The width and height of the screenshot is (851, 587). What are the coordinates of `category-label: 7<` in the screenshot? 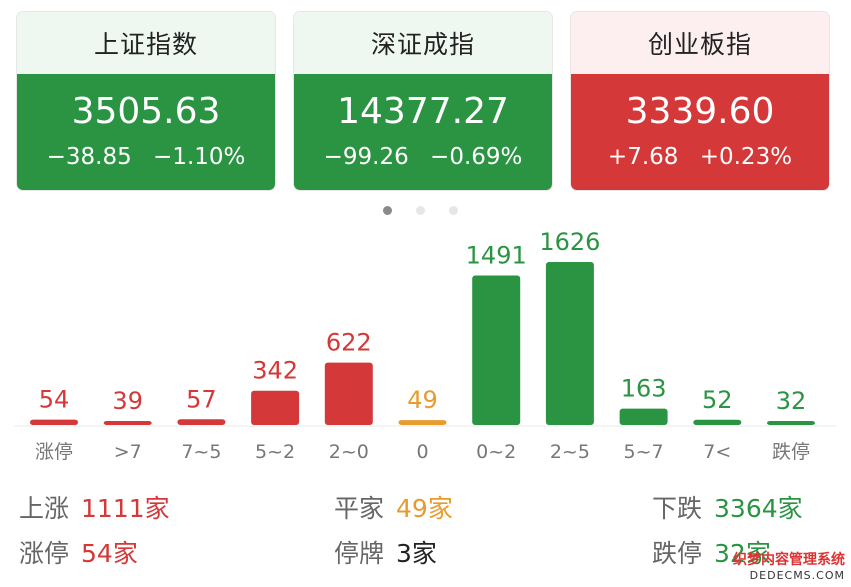 It's located at (717, 452).